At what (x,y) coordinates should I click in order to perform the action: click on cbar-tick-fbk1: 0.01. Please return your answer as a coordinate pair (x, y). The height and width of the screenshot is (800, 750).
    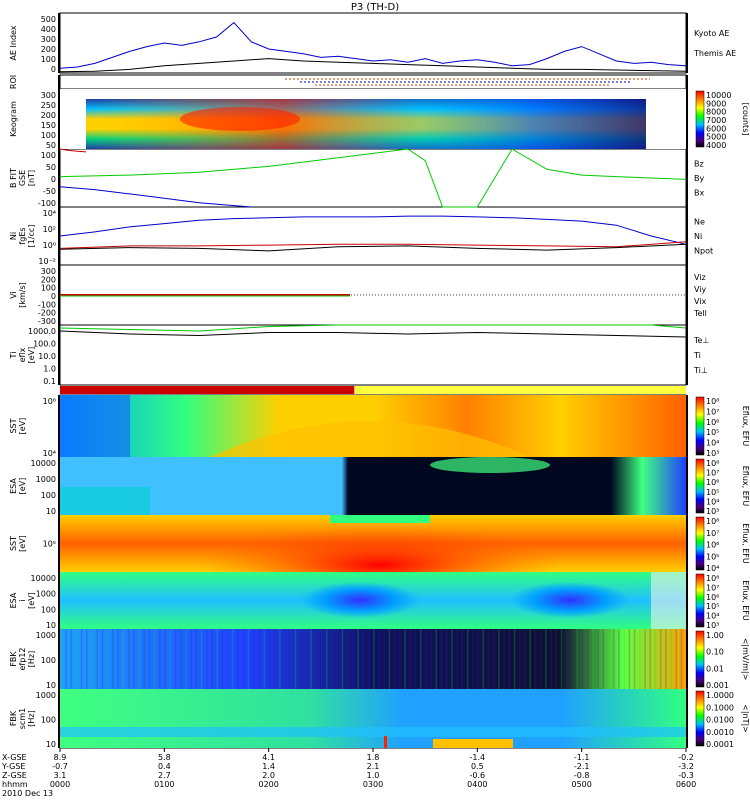
    Looking at the image, I should click on (715, 668).